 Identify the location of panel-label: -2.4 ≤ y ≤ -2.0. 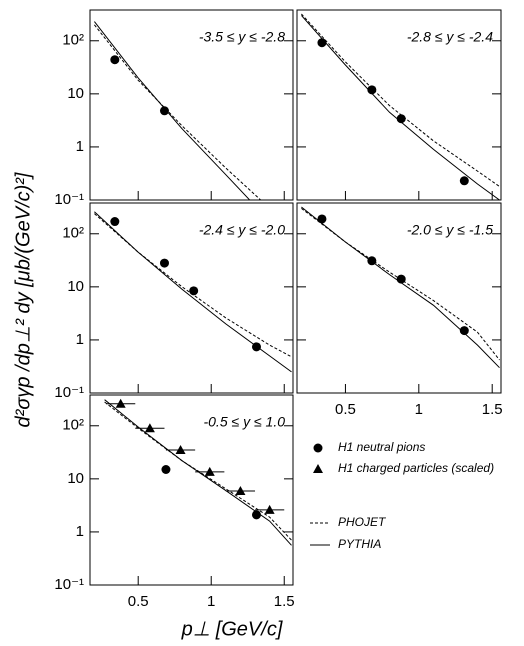
(242, 230).